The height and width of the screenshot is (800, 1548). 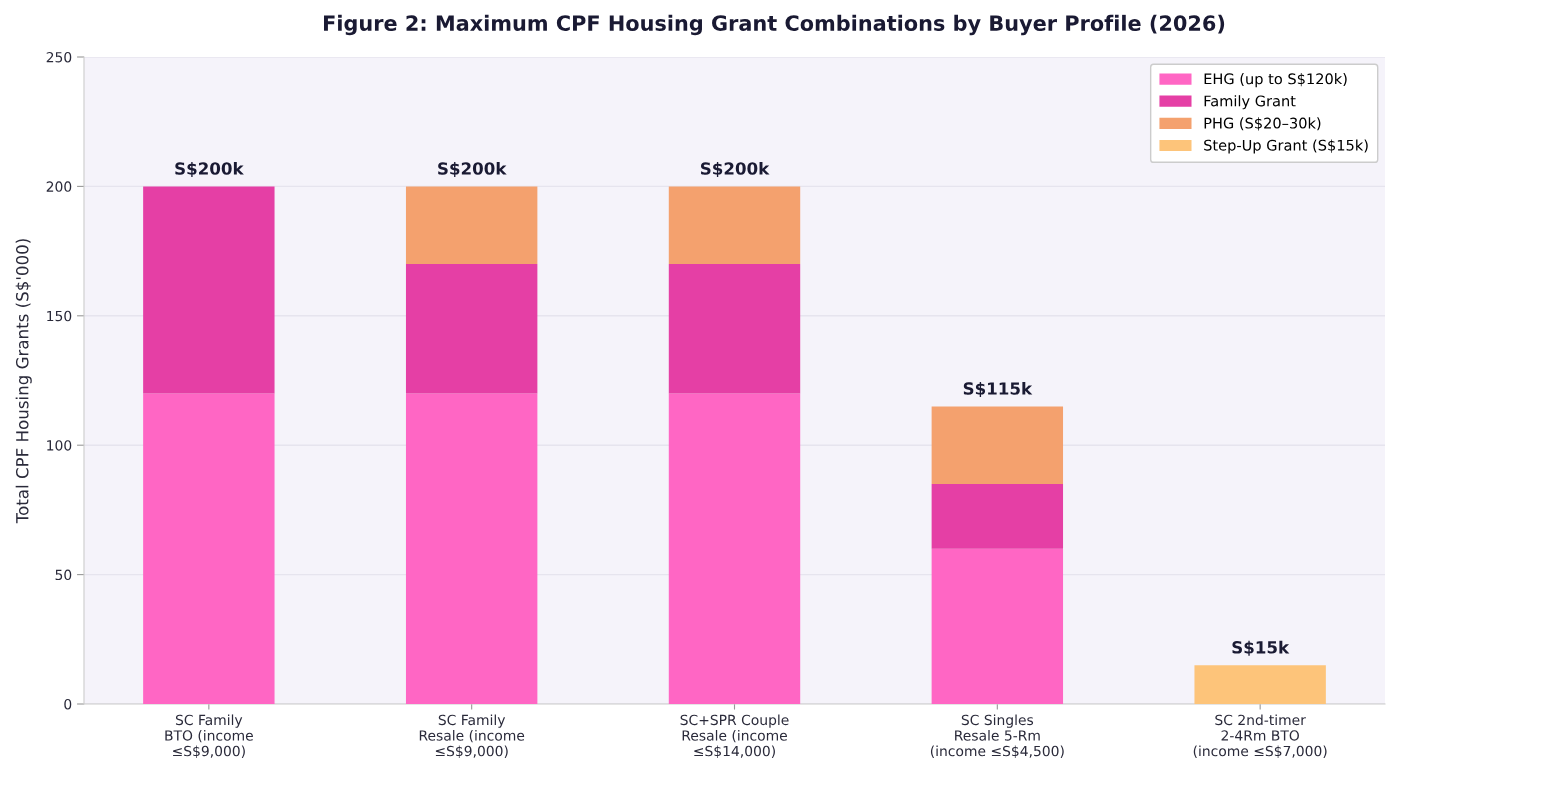 What do you see at coordinates (1250, 102) in the screenshot?
I see `legend-label: Family Grant` at bounding box center [1250, 102].